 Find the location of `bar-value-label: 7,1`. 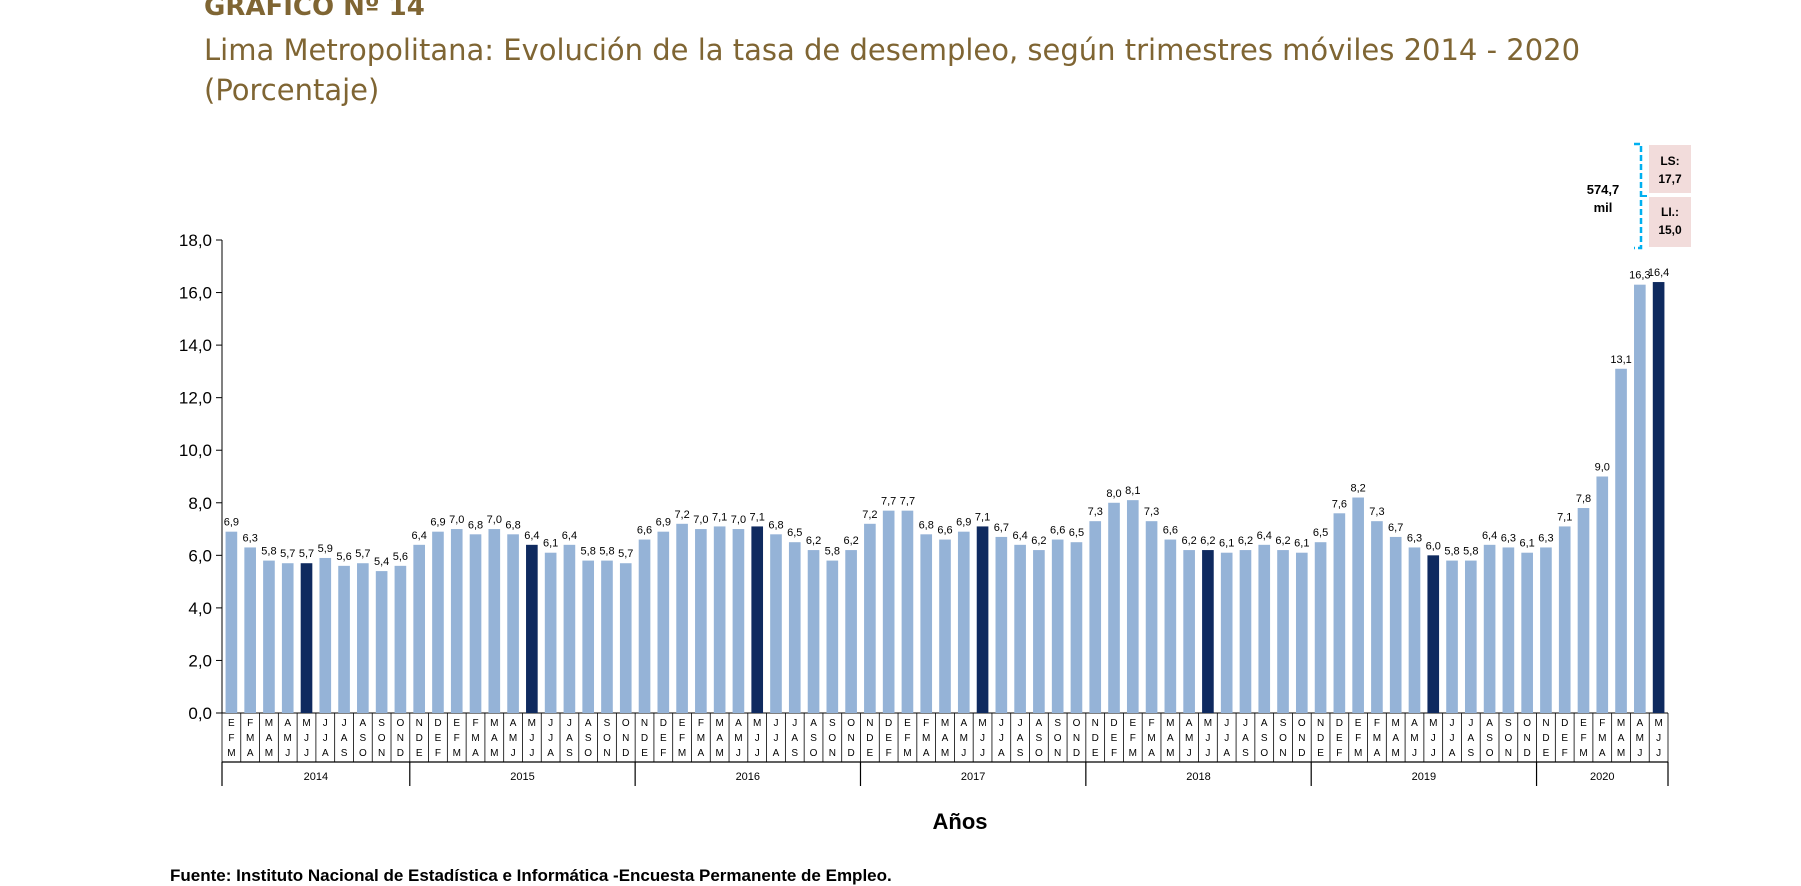

bar-value-label: 7,1 is located at coordinates (1564, 517).